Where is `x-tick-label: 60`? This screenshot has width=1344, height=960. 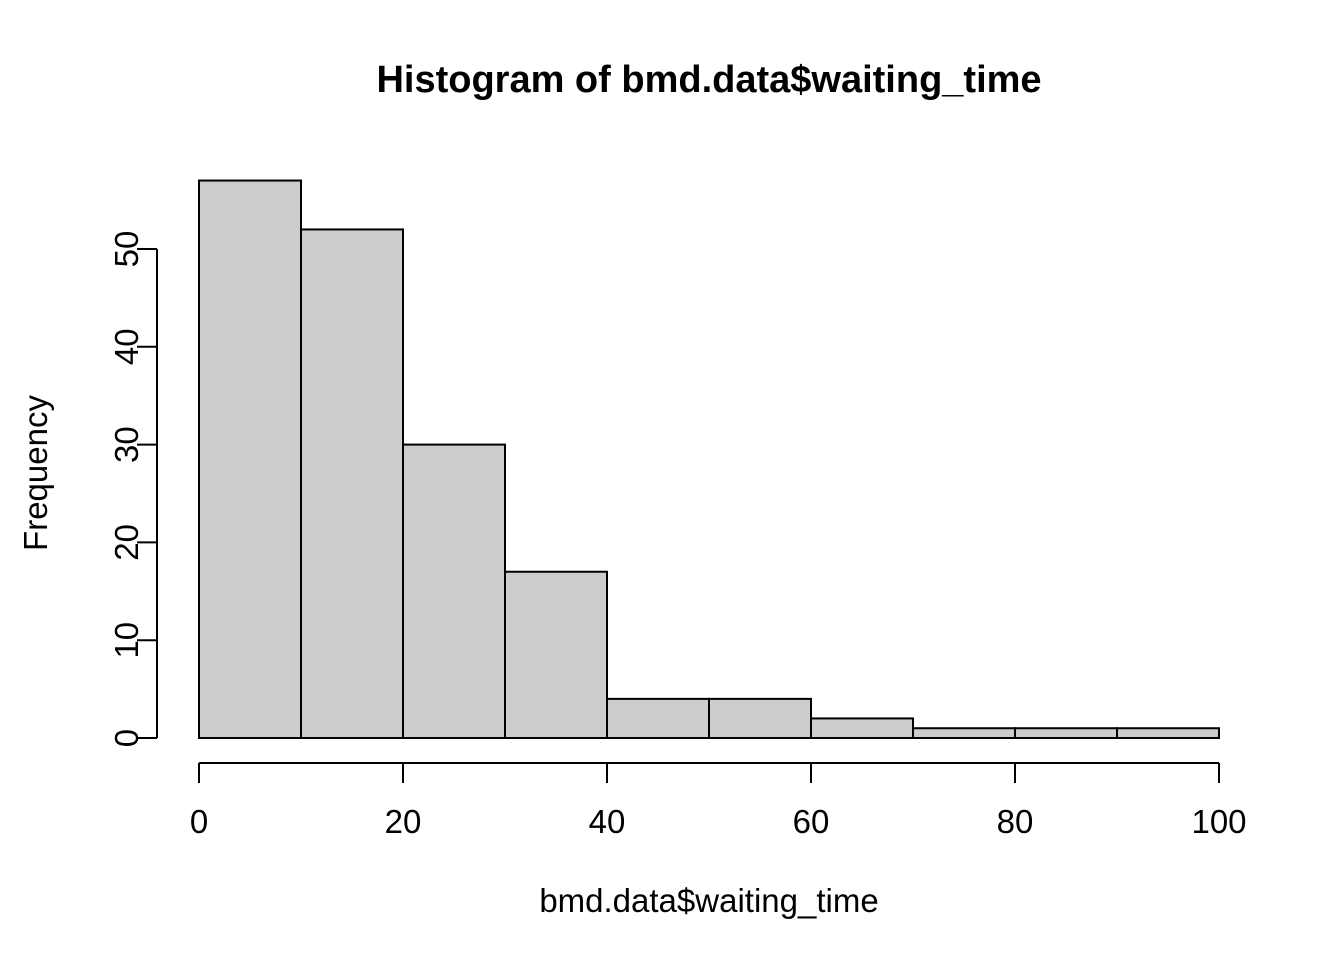 x-tick-label: 60 is located at coordinates (811, 821).